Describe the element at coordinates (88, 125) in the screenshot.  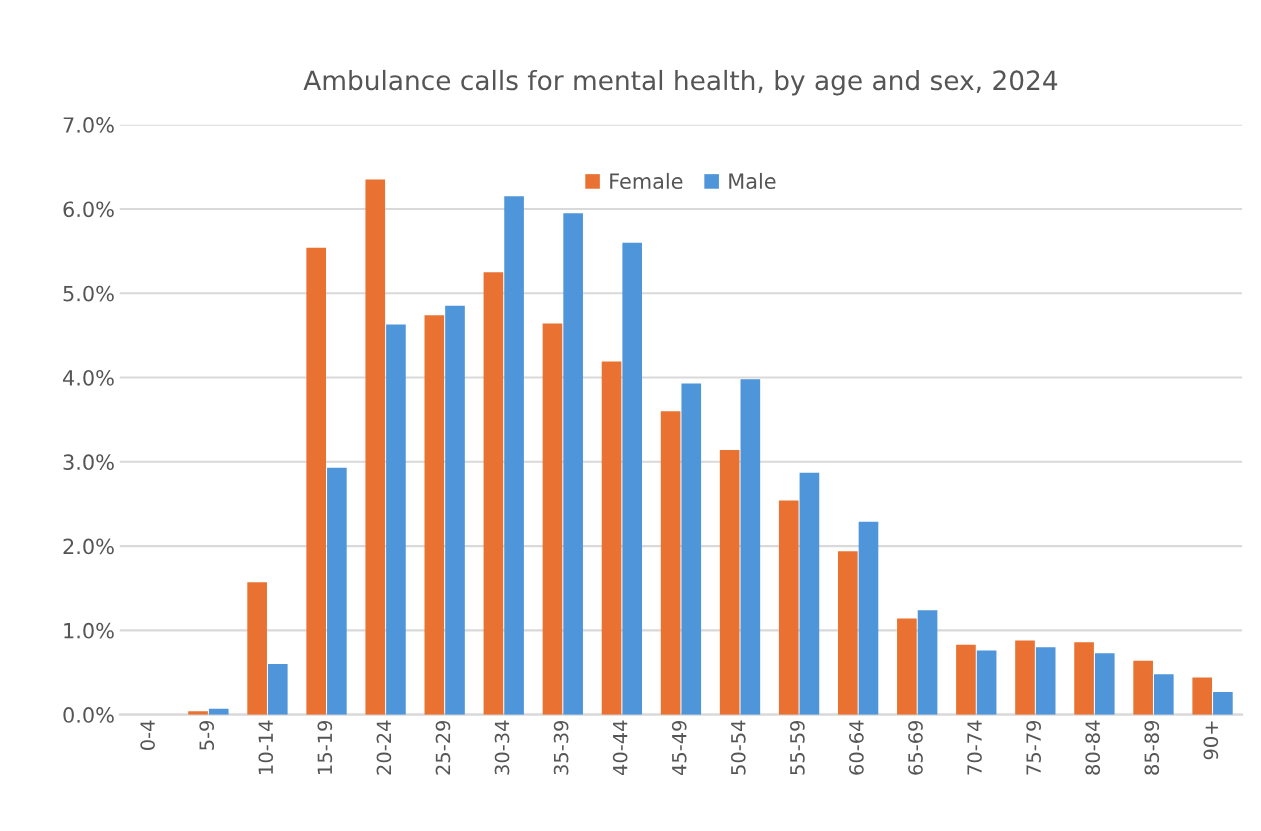
I see `y-tick-label: 7.0%` at that location.